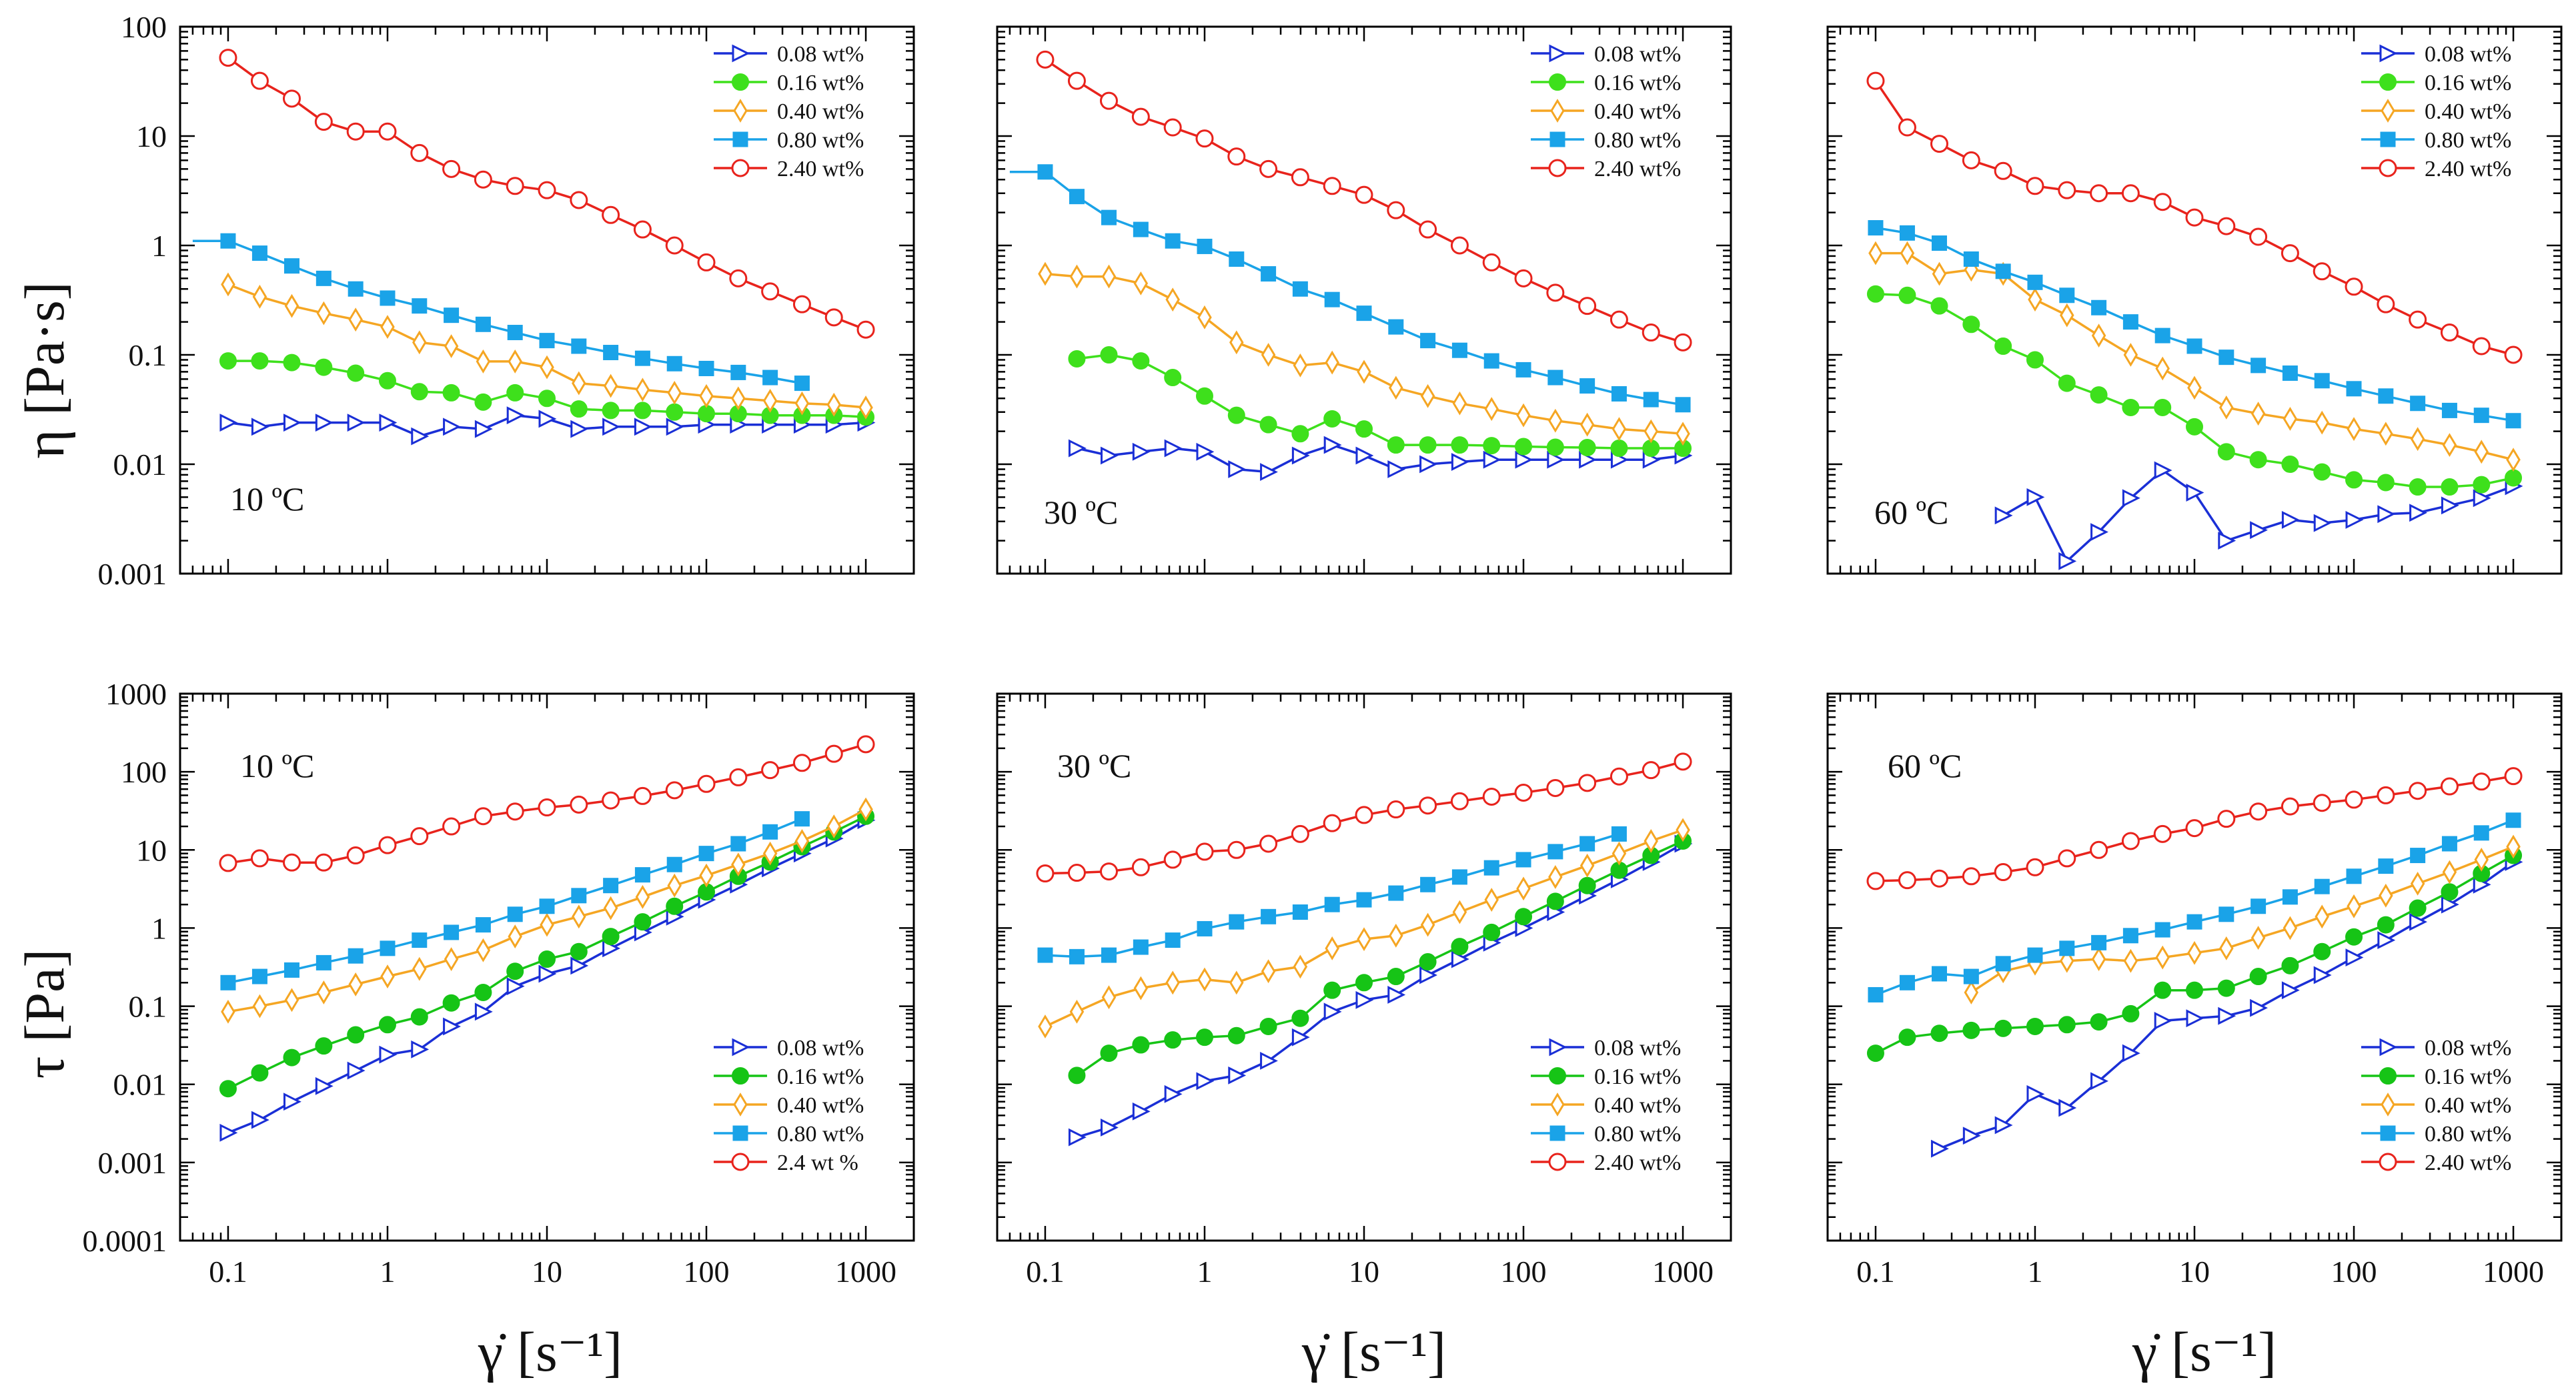 The width and height of the screenshot is (2576, 1400). I want to click on temperature-label: 10 ºC, so click(267, 499).